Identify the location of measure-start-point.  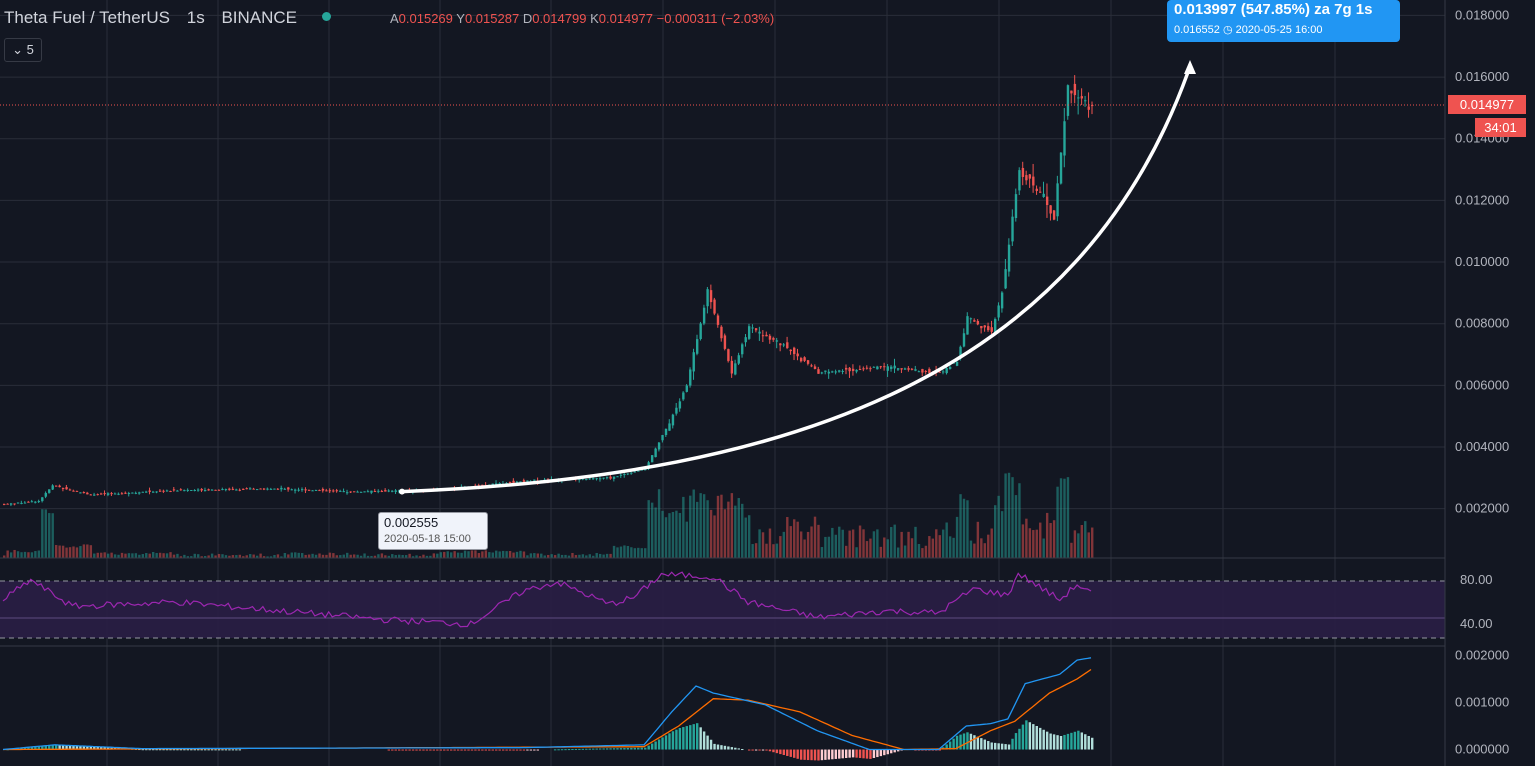
(402, 491).